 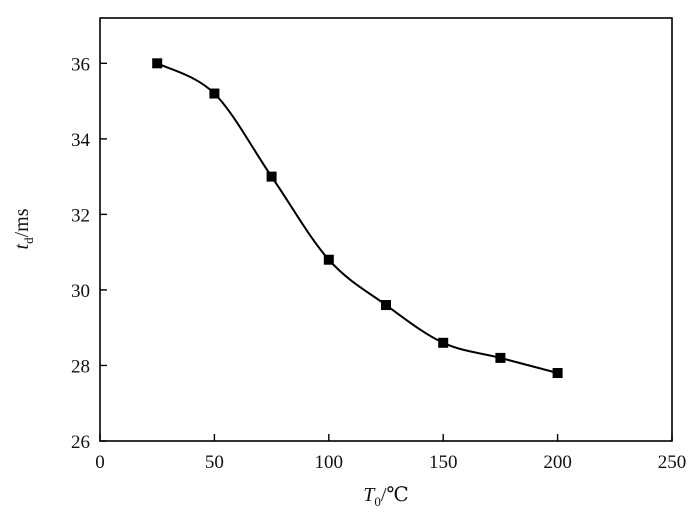 What do you see at coordinates (100, 462) in the screenshot?
I see `x-tick-label: 0` at bounding box center [100, 462].